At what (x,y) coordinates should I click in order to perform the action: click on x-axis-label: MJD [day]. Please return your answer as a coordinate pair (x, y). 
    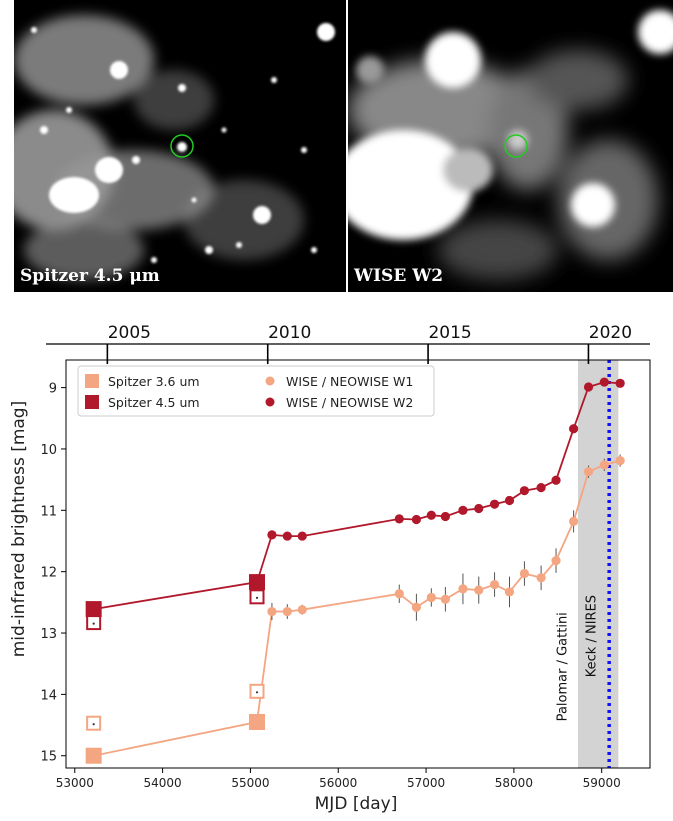
    Looking at the image, I should click on (356, 804).